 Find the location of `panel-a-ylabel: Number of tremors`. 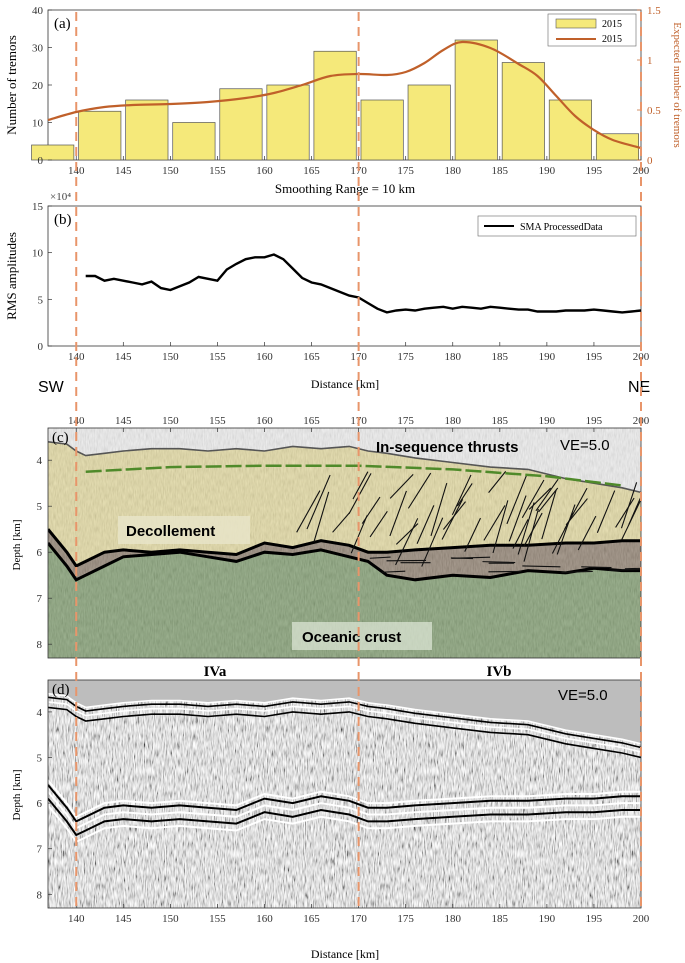

panel-a-ylabel: Number of tremors is located at coordinates (11, 85).